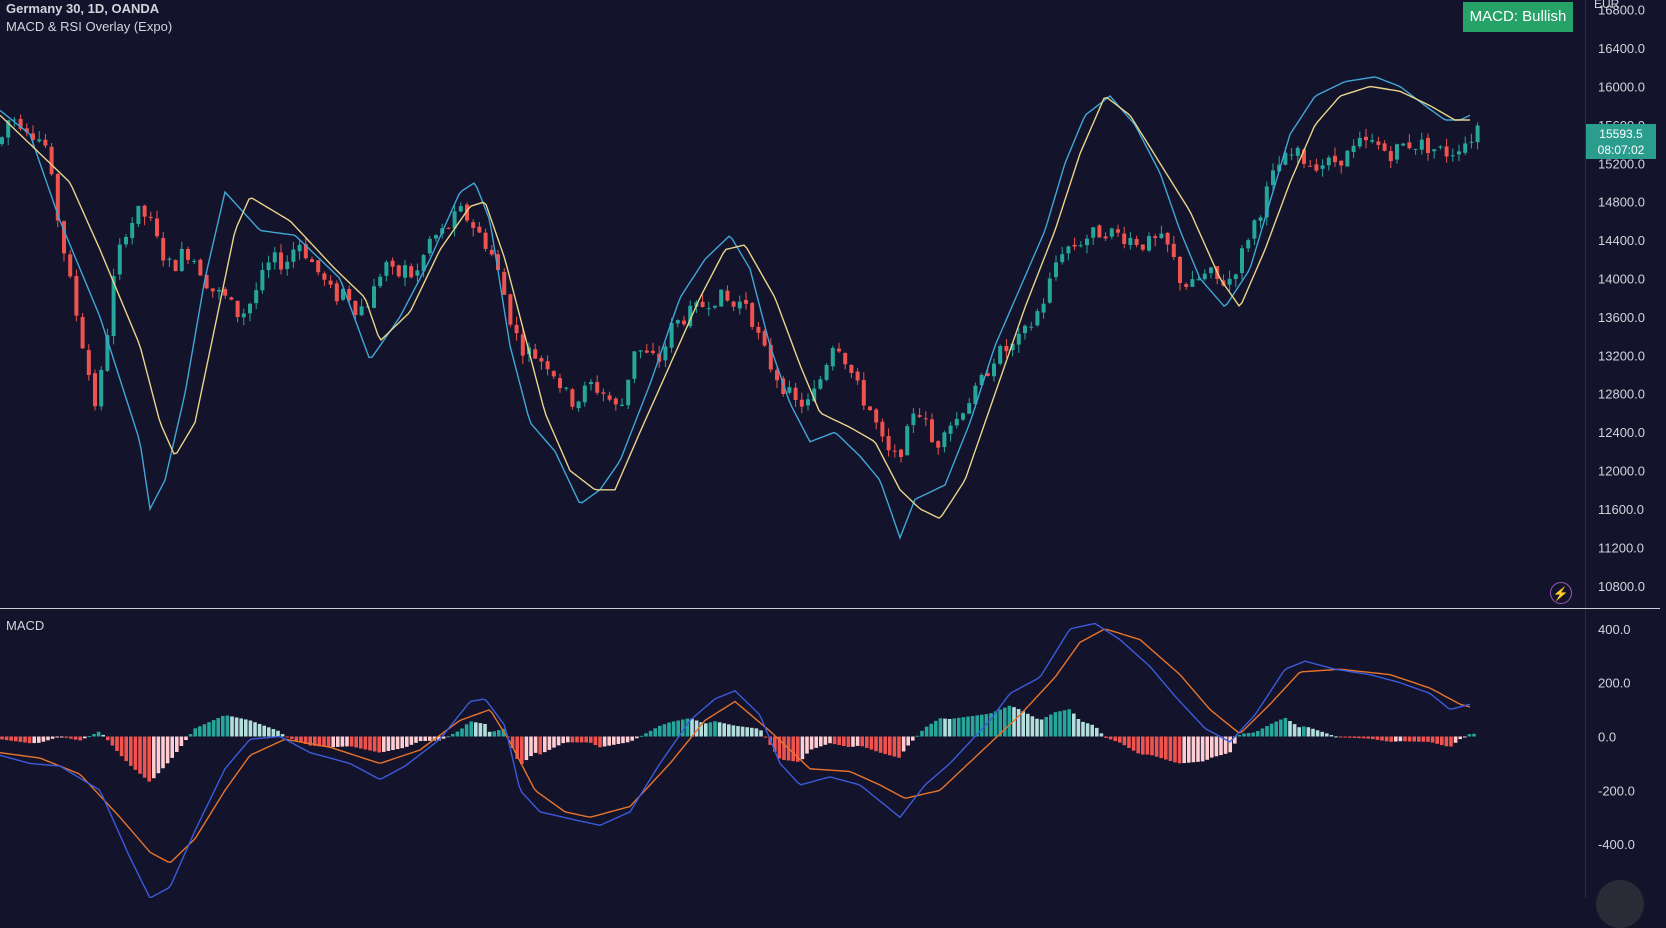 The image size is (1666, 928). Describe the element at coordinates (1620, 904) in the screenshot. I see `corner-button` at that location.